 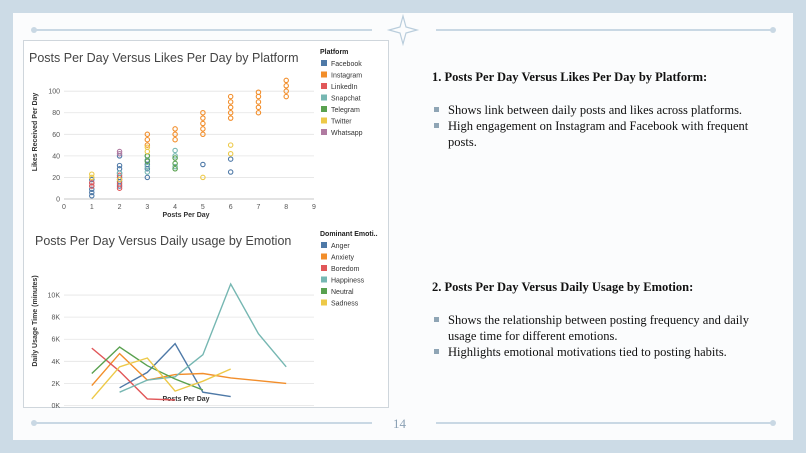 What do you see at coordinates (120, 207) in the screenshot?
I see `x-tick-label: 2` at bounding box center [120, 207].